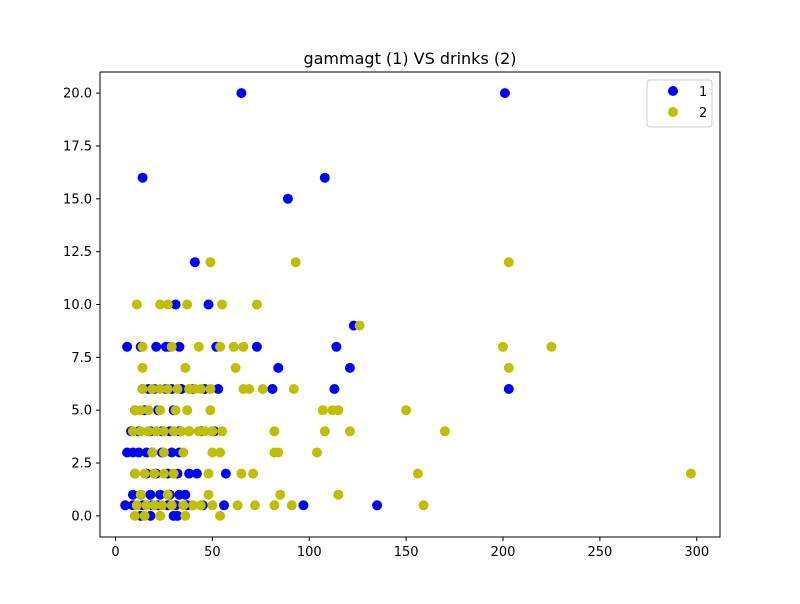  Describe the element at coordinates (81, 516) in the screenshot. I see `y-tick-label: 0.0` at that location.